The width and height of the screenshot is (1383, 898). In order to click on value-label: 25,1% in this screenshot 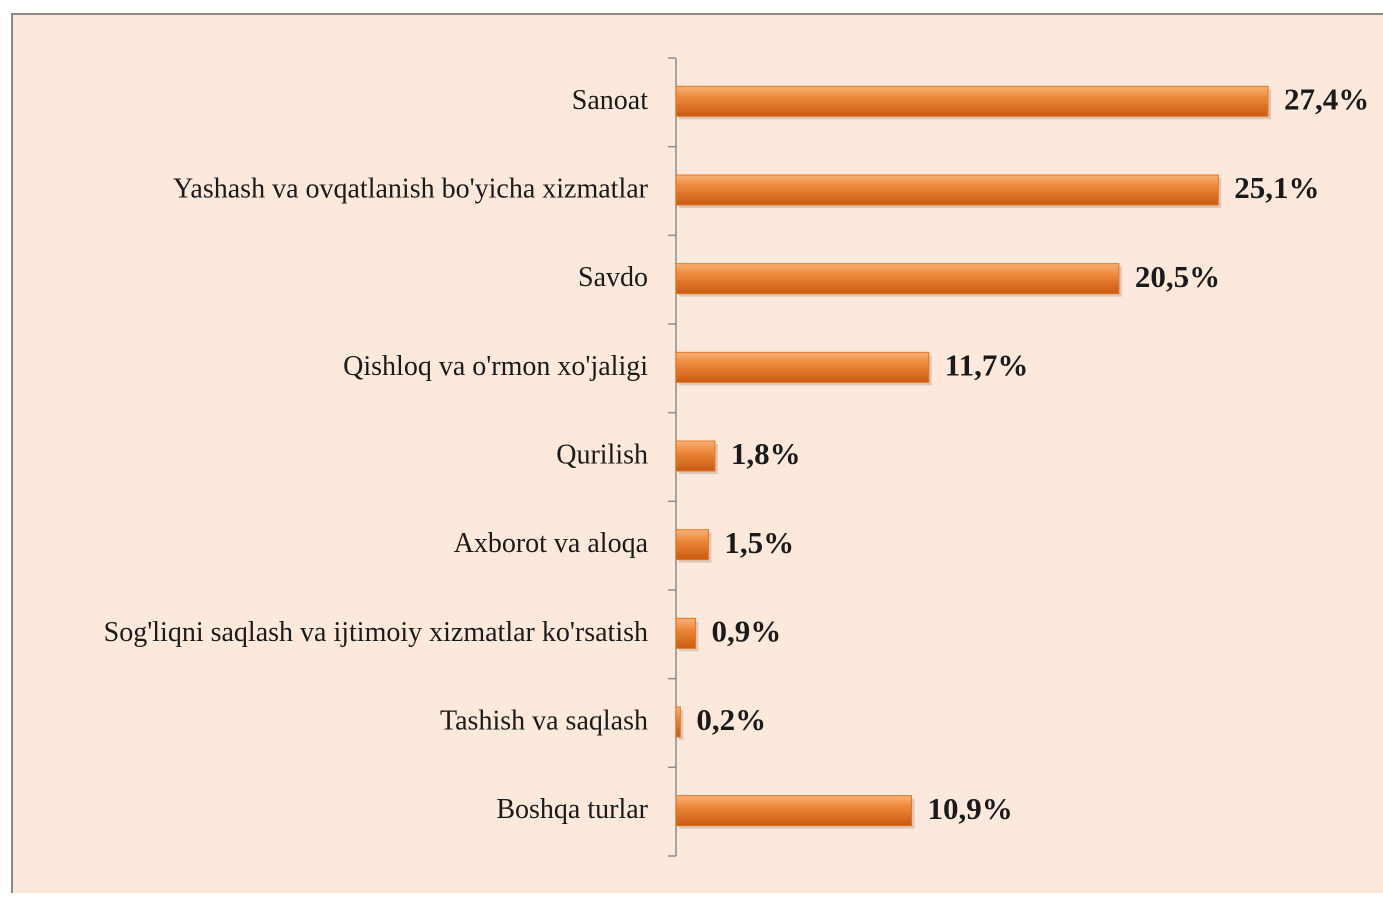, I will do `click(1276, 187)`.